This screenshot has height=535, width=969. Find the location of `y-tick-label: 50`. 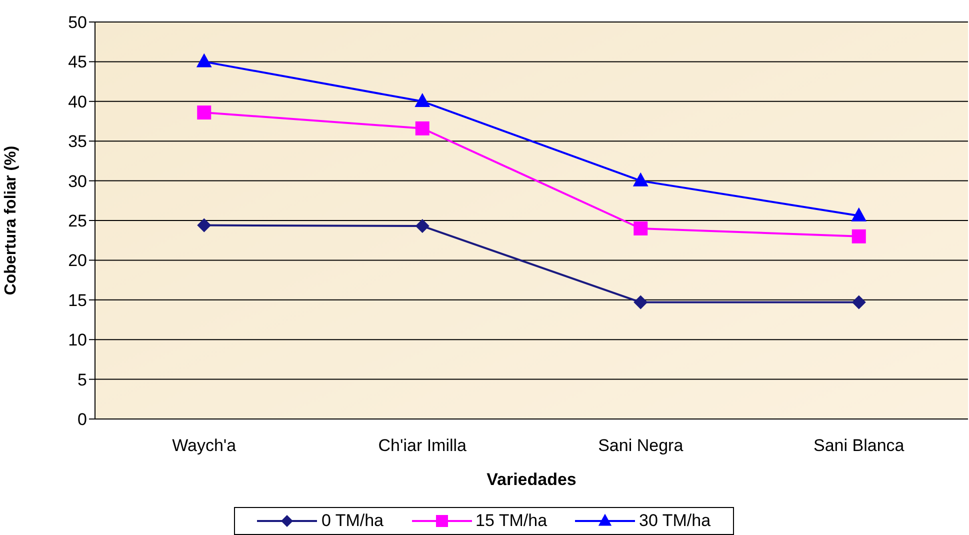

y-tick-label: 50 is located at coordinates (77, 22).